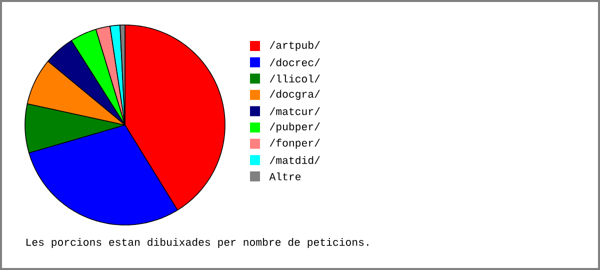 The height and width of the screenshot is (270, 600). Describe the element at coordinates (295, 160) in the screenshot. I see `legend-label: /matdid/` at that location.